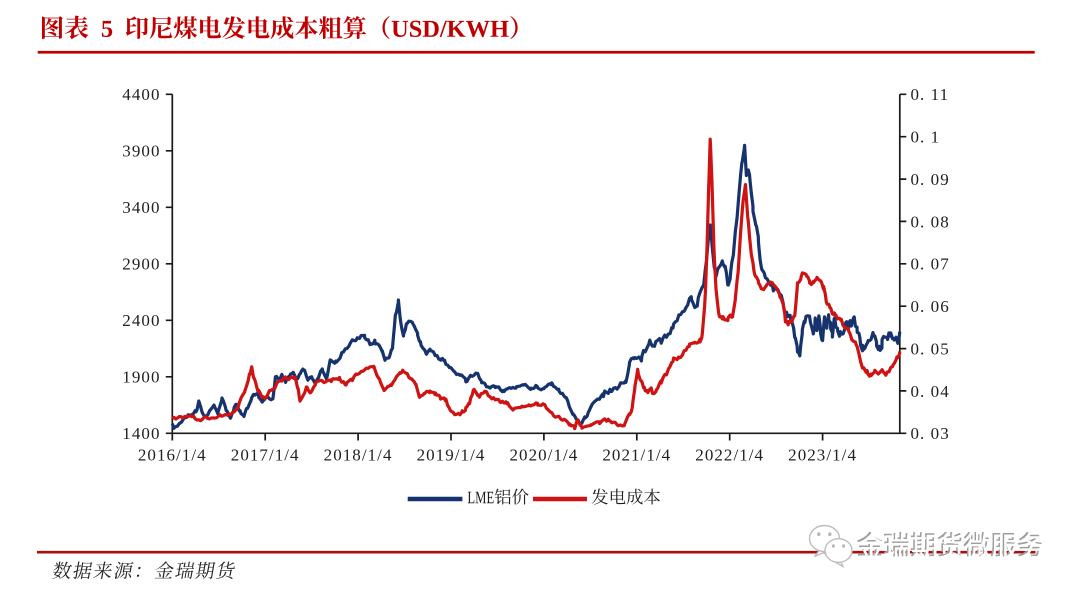  What do you see at coordinates (822, 455) in the screenshot?
I see `svg-text: 2023/1/4` at bounding box center [822, 455].